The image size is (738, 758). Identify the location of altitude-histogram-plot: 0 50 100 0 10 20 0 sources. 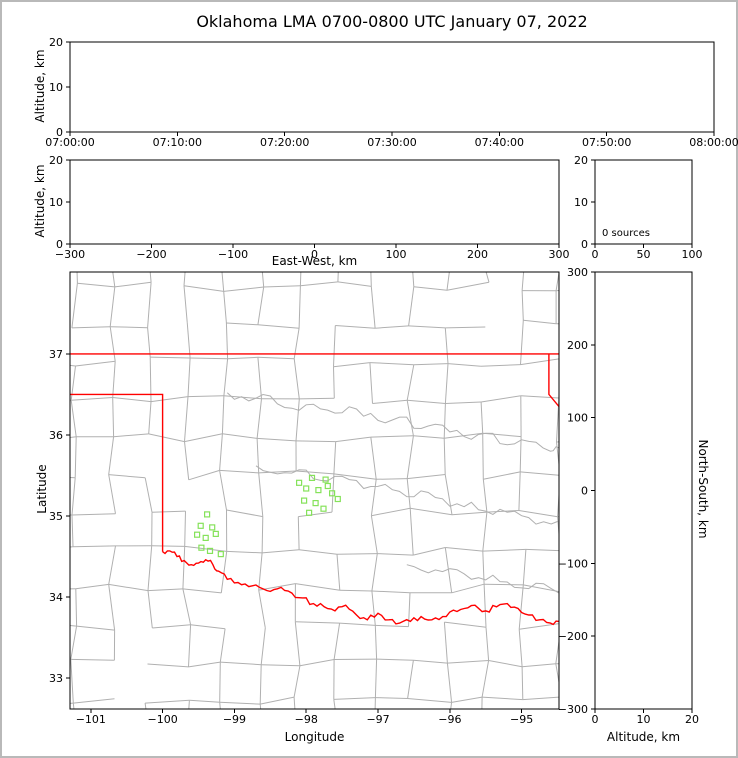
(638, 207).